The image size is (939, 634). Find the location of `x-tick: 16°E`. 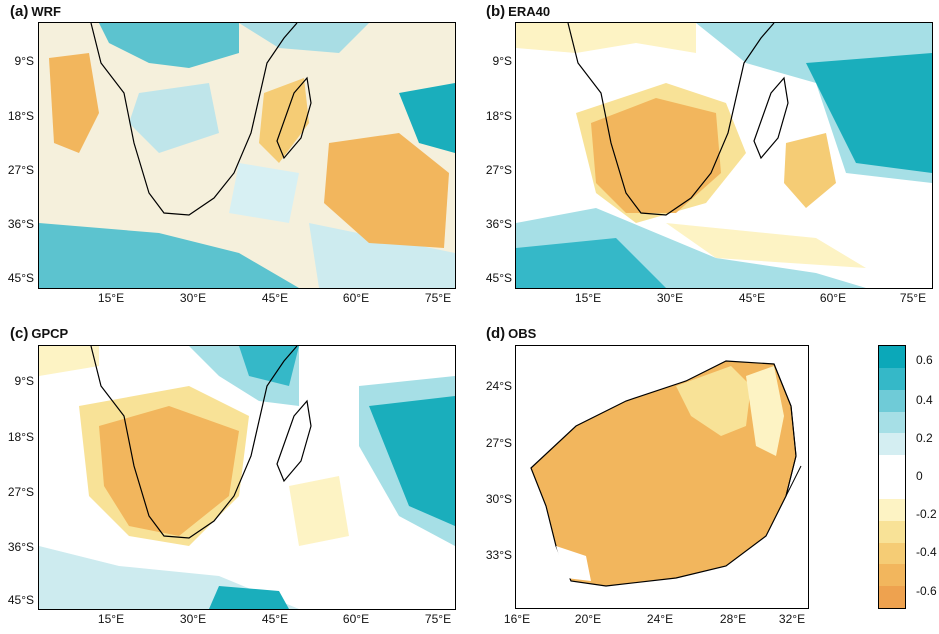

x-tick: 16°E is located at coordinates (517, 619).